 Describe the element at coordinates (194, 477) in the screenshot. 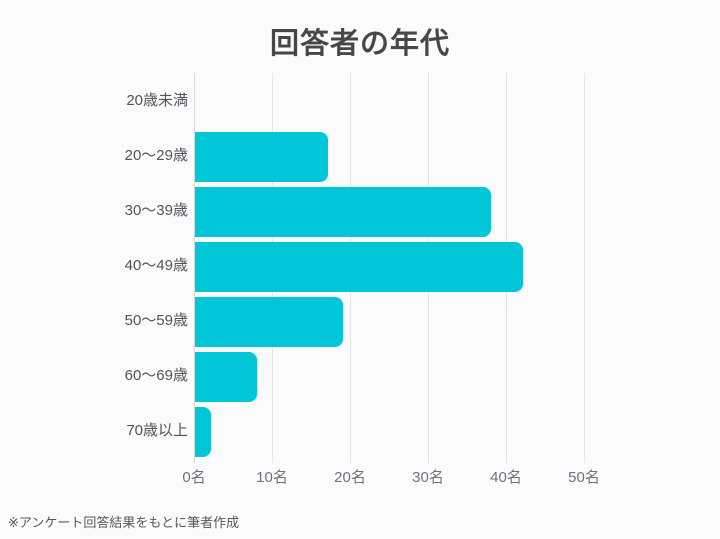

I see `value-tick-label: 0名` at that location.